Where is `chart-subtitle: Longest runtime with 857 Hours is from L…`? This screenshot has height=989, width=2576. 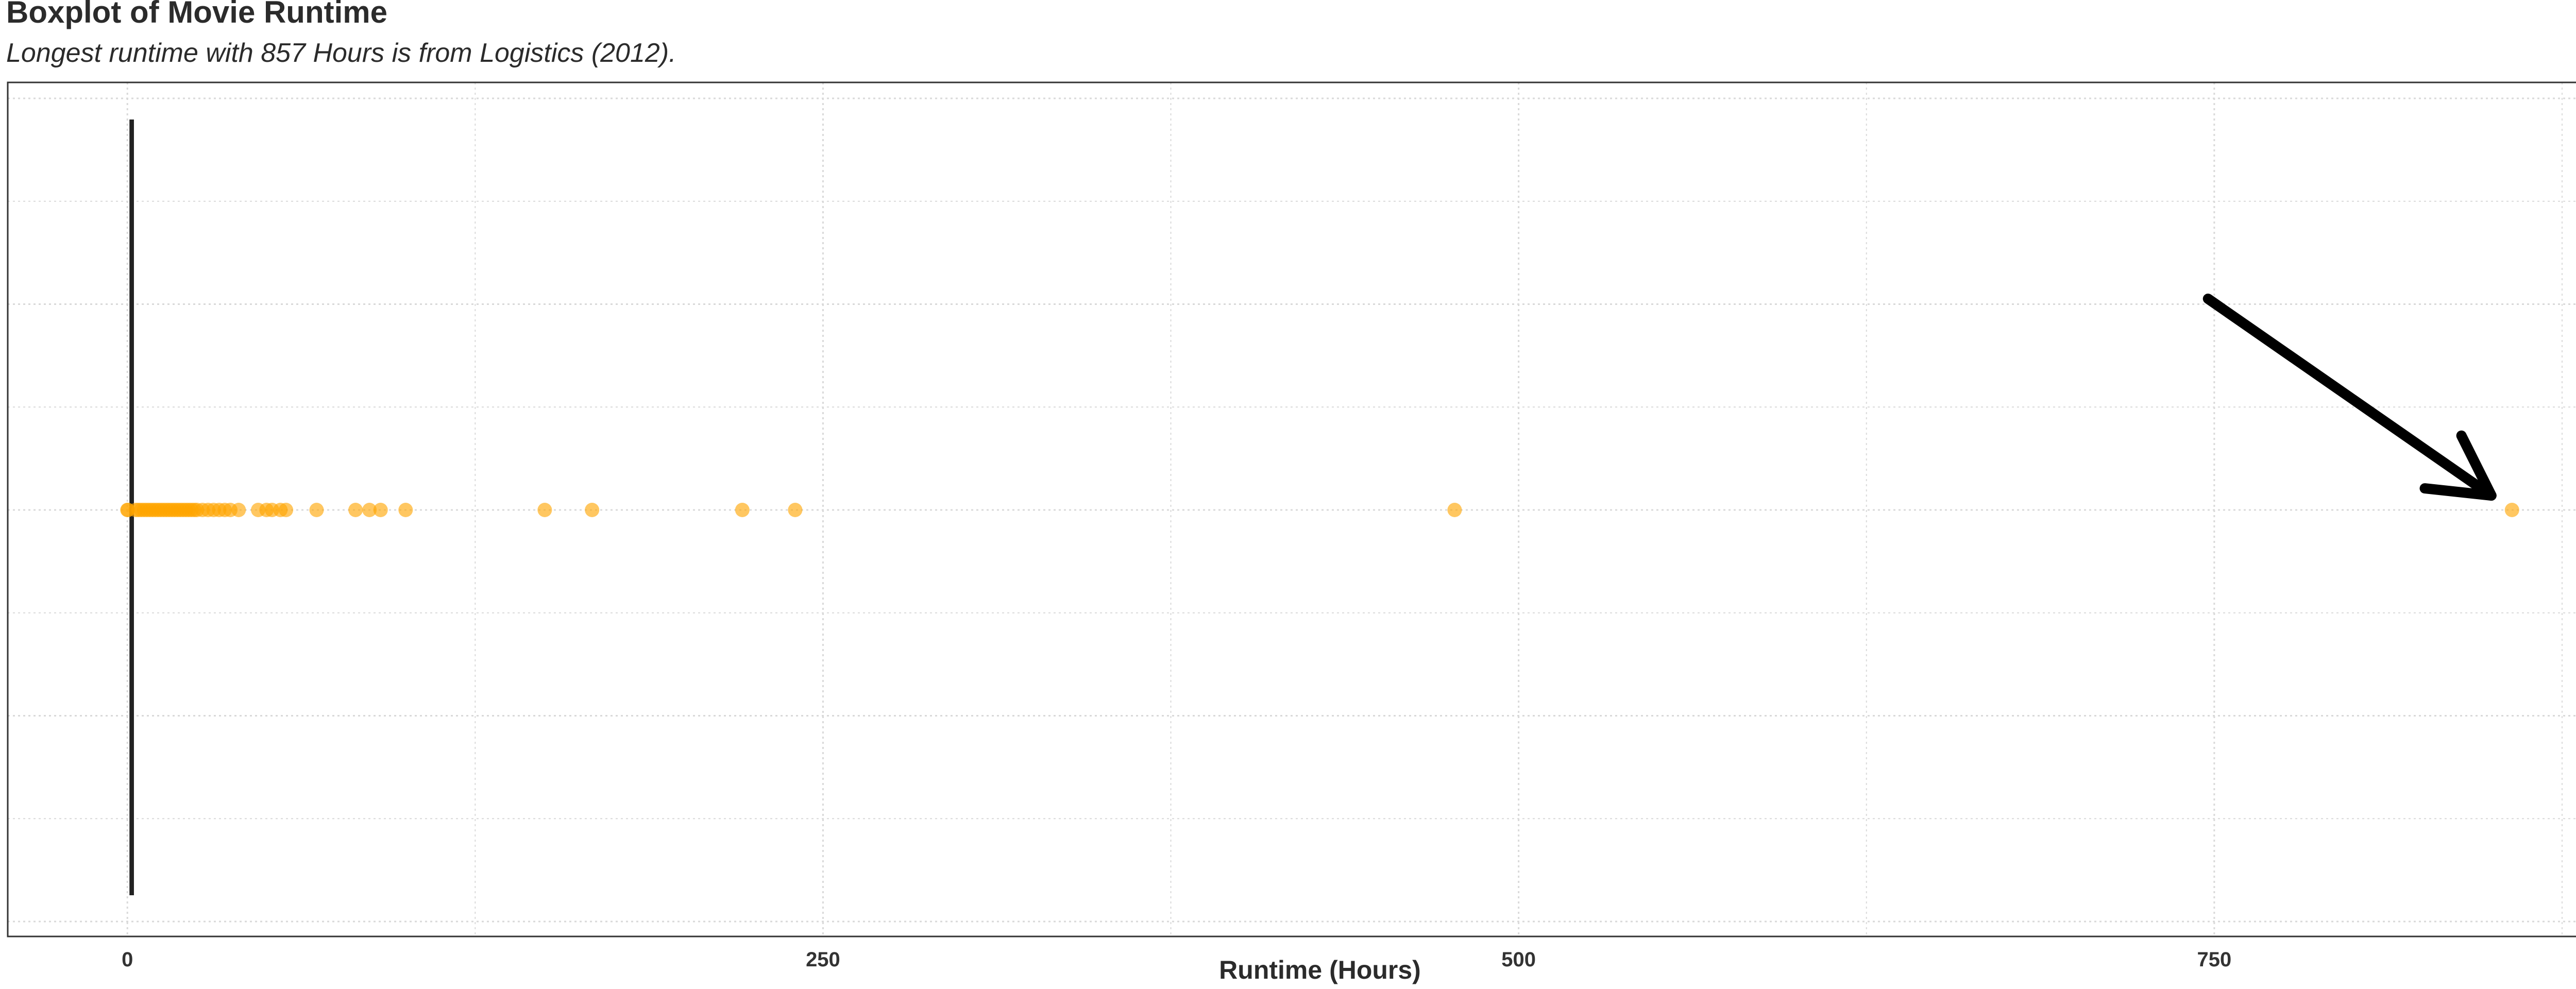
chart-subtitle: Longest runtime with 857 Hours is from L… is located at coordinates (341, 53).